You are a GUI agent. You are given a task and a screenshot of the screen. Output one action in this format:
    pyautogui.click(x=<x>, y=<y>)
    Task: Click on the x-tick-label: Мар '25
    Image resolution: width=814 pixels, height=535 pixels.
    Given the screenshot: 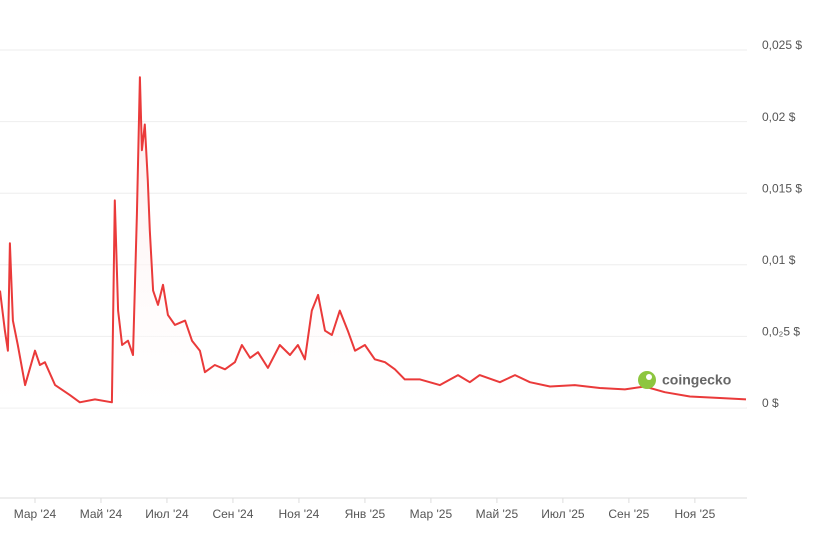 What is the action you would take?
    pyautogui.click(x=431, y=514)
    